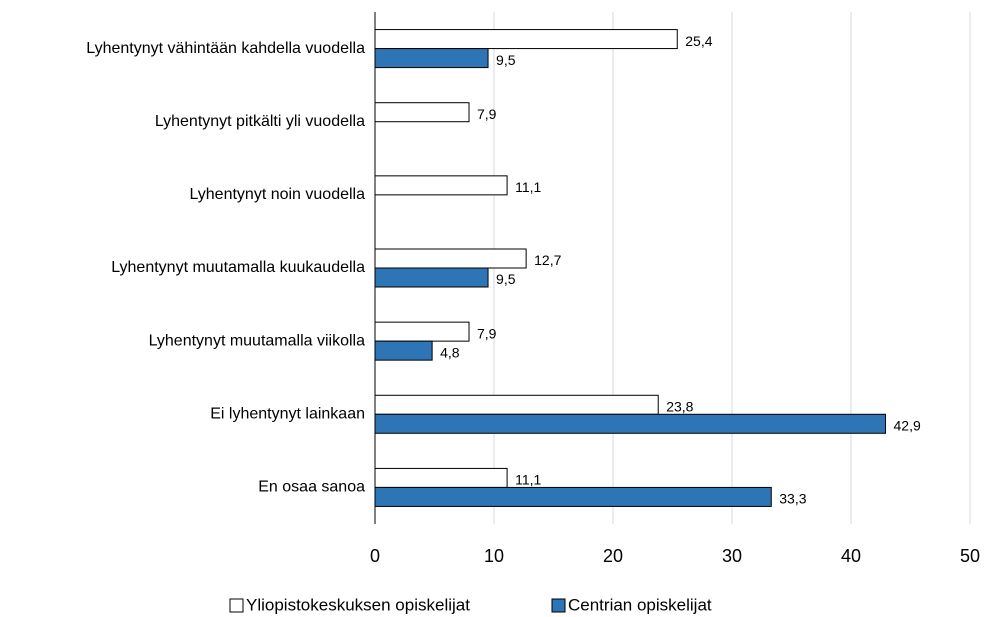 Image resolution: width=984 pixels, height=617 pixels. I want to click on y-tick-label: Lyhentynyt noin vuodella, so click(277, 194).